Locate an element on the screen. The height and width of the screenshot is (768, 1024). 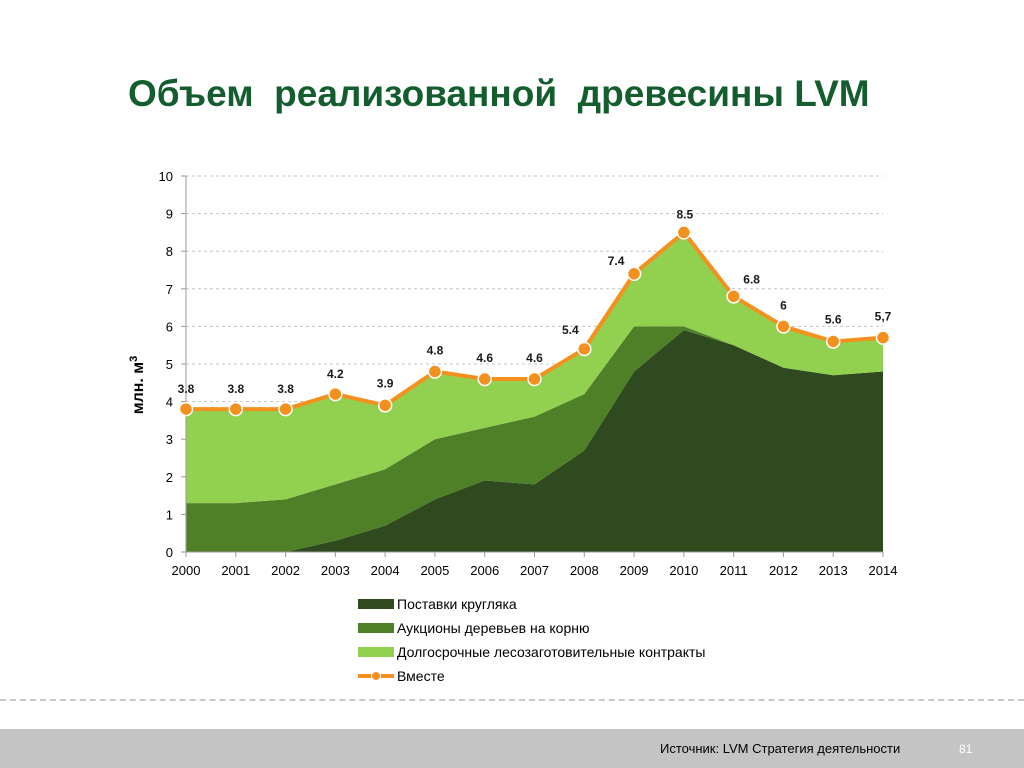
footer-bar is located at coordinates (512, 748).